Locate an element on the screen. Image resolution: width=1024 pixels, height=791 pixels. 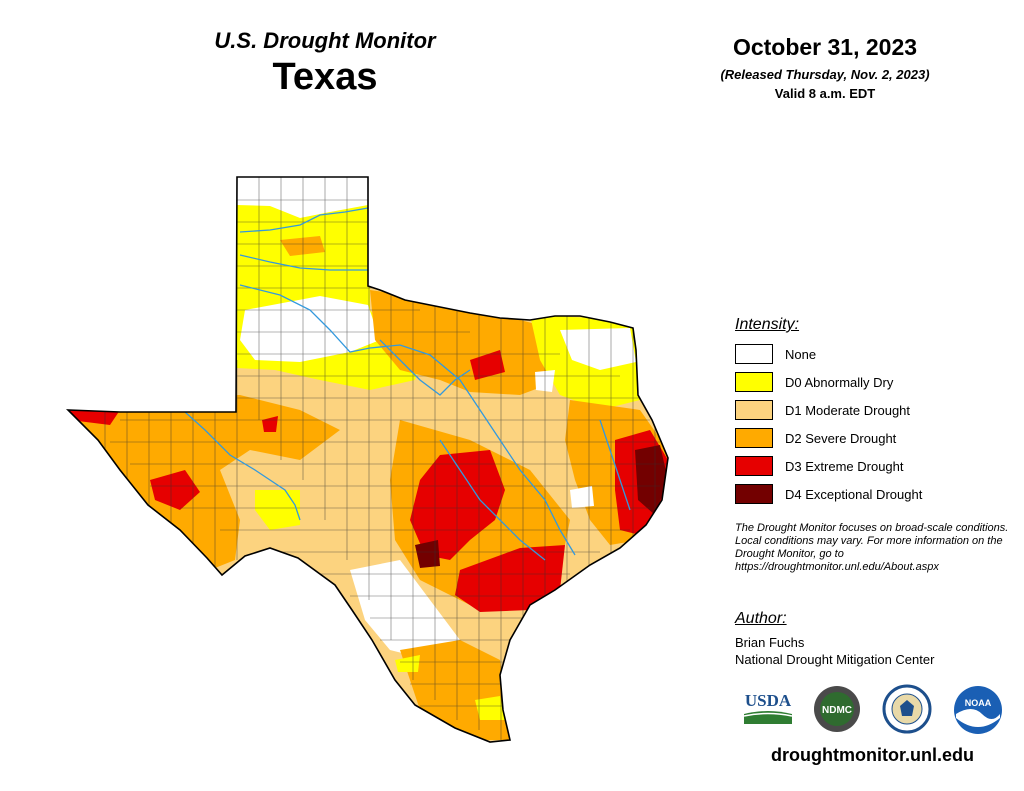
usda-logo: USDA is located at coordinates (768, 707).